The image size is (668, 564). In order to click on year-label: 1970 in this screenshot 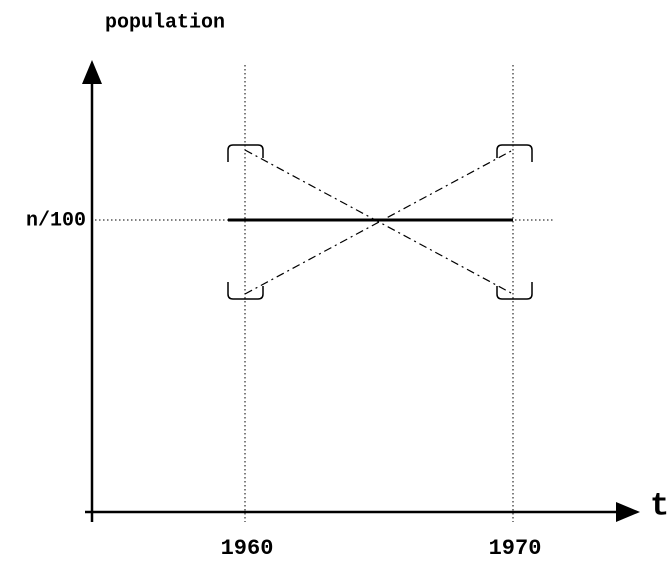, I will do `click(515, 548)`.